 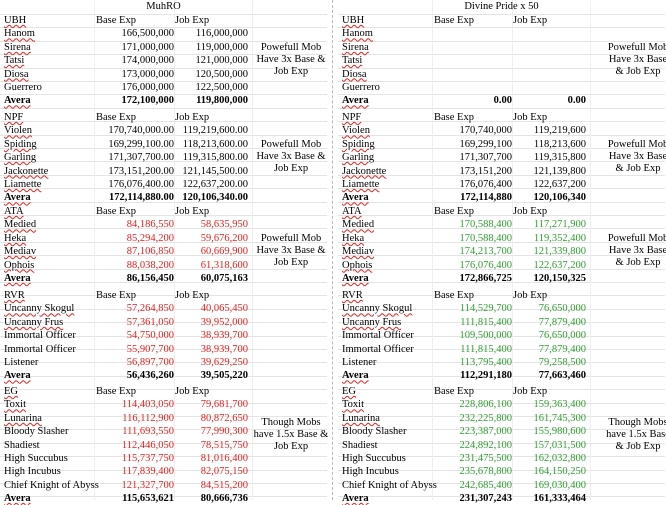 What do you see at coordinates (560, 472) in the screenshot?
I see `job-exp-value: 164,150,250` at bounding box center [560, 472].